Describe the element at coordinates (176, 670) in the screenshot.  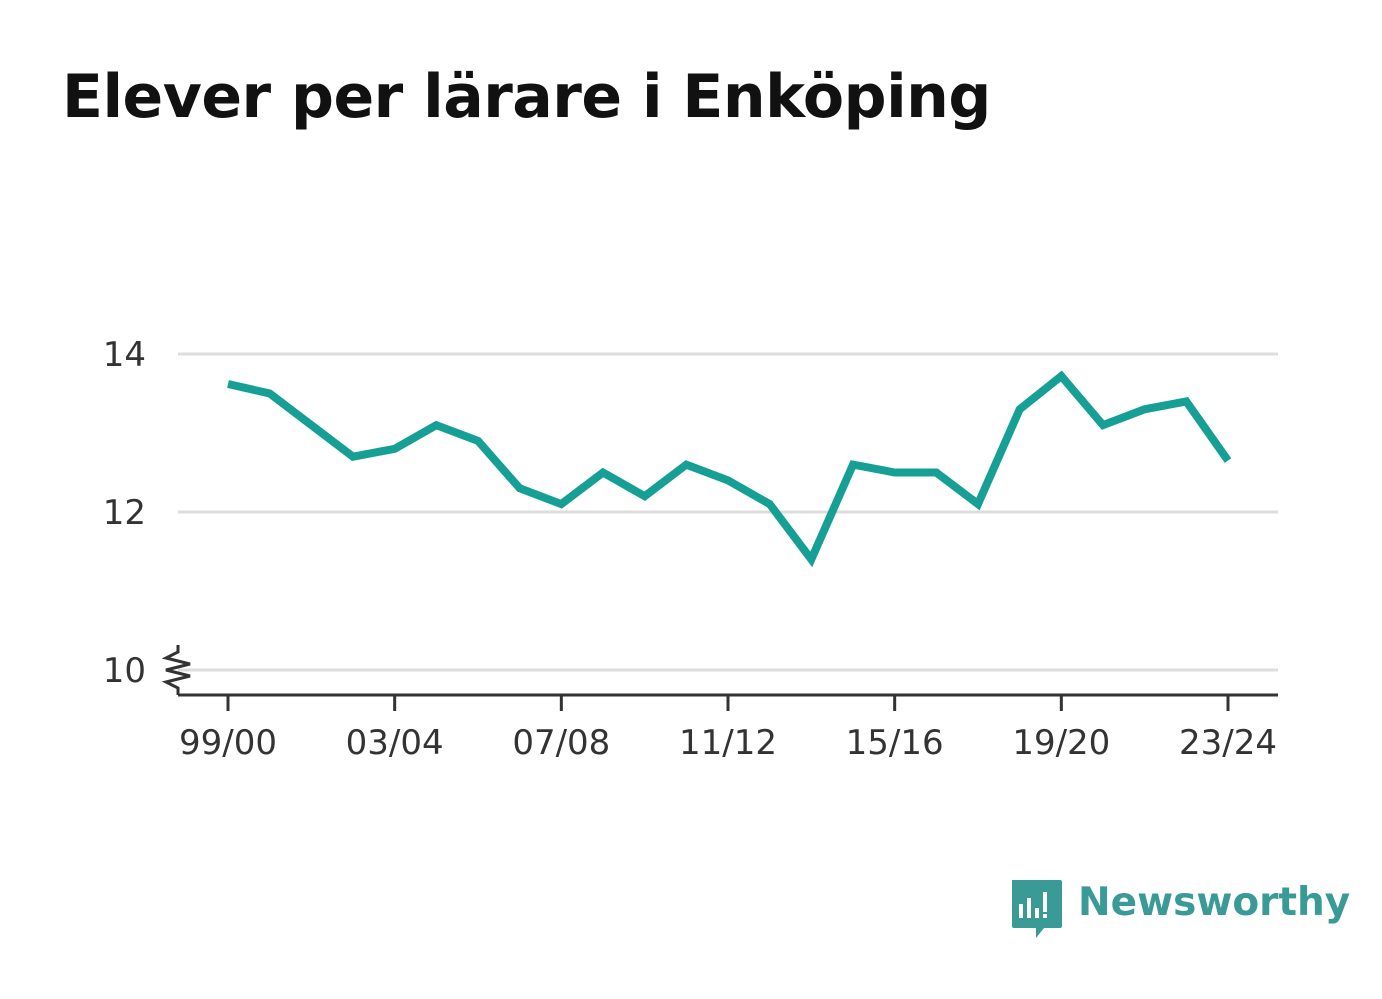
I see `y-axis-break-icon` at that location.